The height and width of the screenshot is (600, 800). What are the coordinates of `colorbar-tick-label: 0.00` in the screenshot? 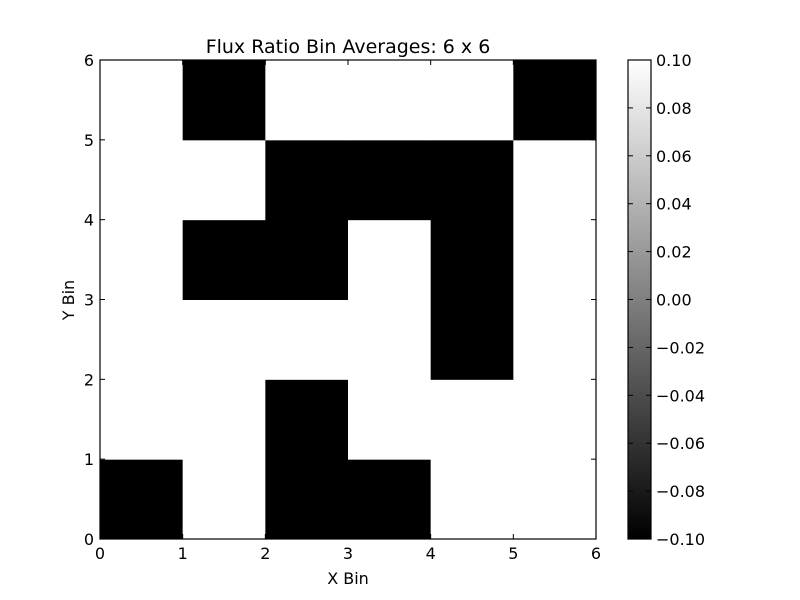 It's located at (674, 300).